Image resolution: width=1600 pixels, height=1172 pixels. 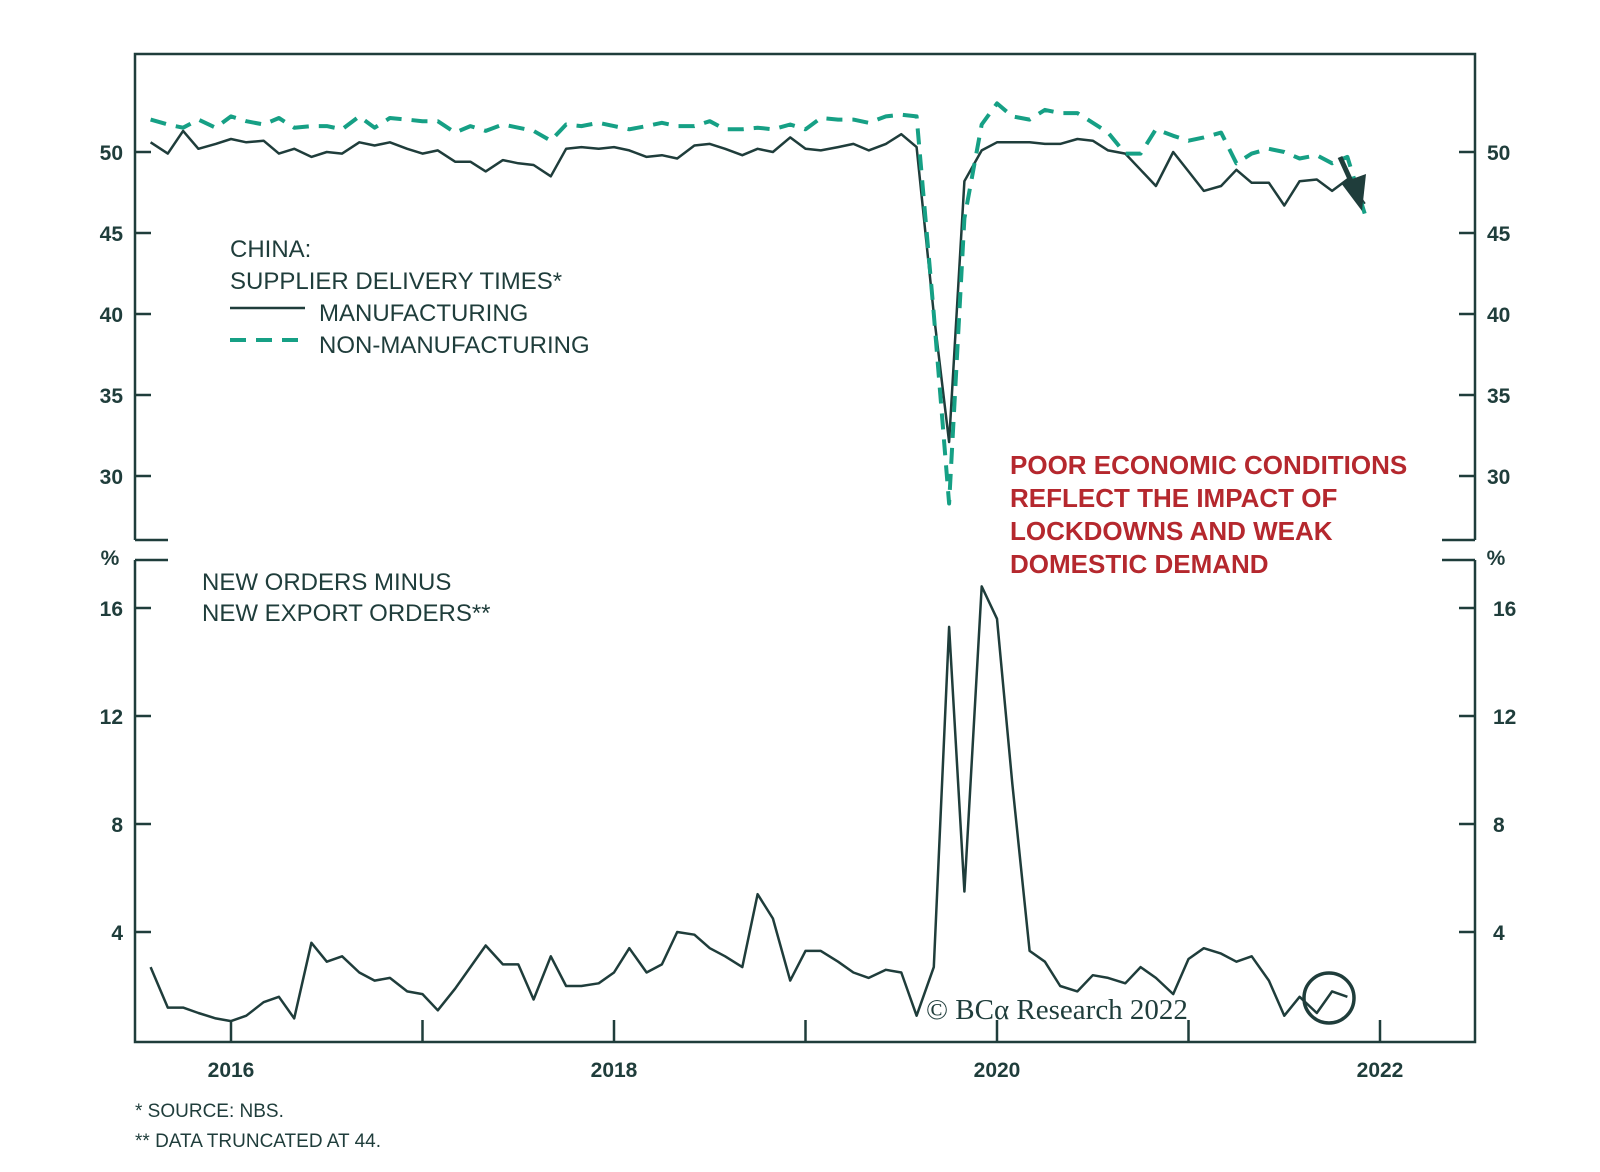 What do you see at coordinates (111, 609) in the screenshot?
I see `y-tick-label-left: 16` at bounding box center [111, 609].